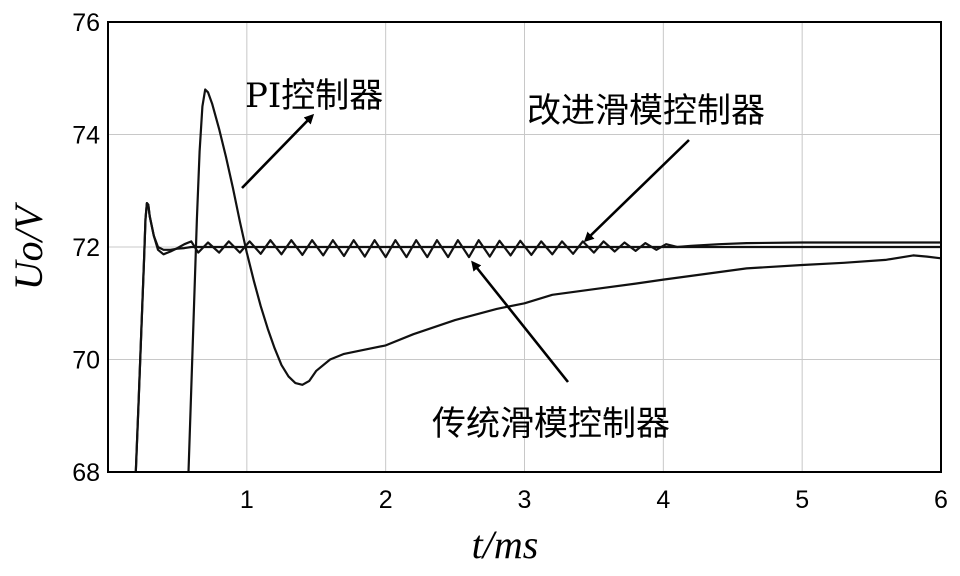 The image size is (960, 576). What do you see at coordinates (314, 96) in the screenshot?
I see `annotation-label: PI控制器` at bounding box center [314, 96].